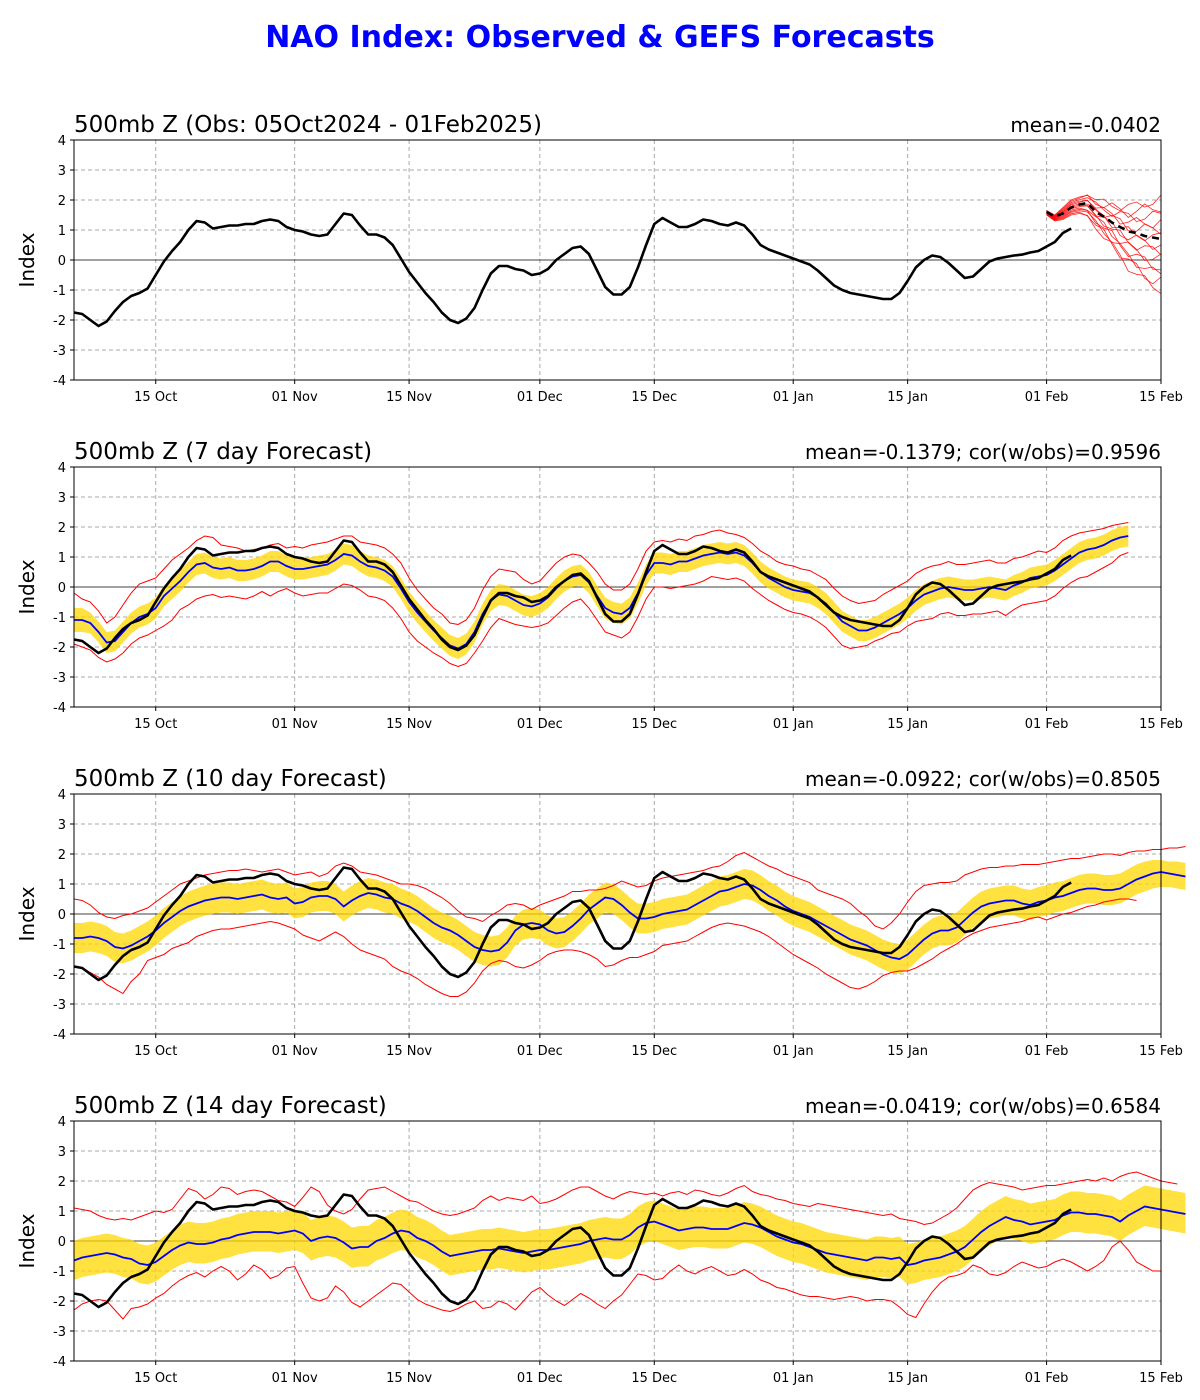 This screenshot has width=1200, height=1400. I want to click on spread-band, so click(601, 592).